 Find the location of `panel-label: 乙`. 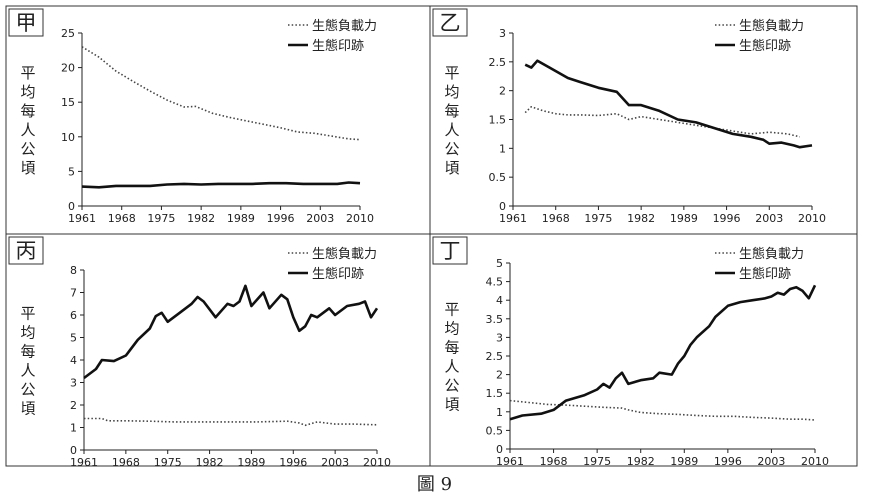

panel-label: 乙 is located at coordinates (450, 23).